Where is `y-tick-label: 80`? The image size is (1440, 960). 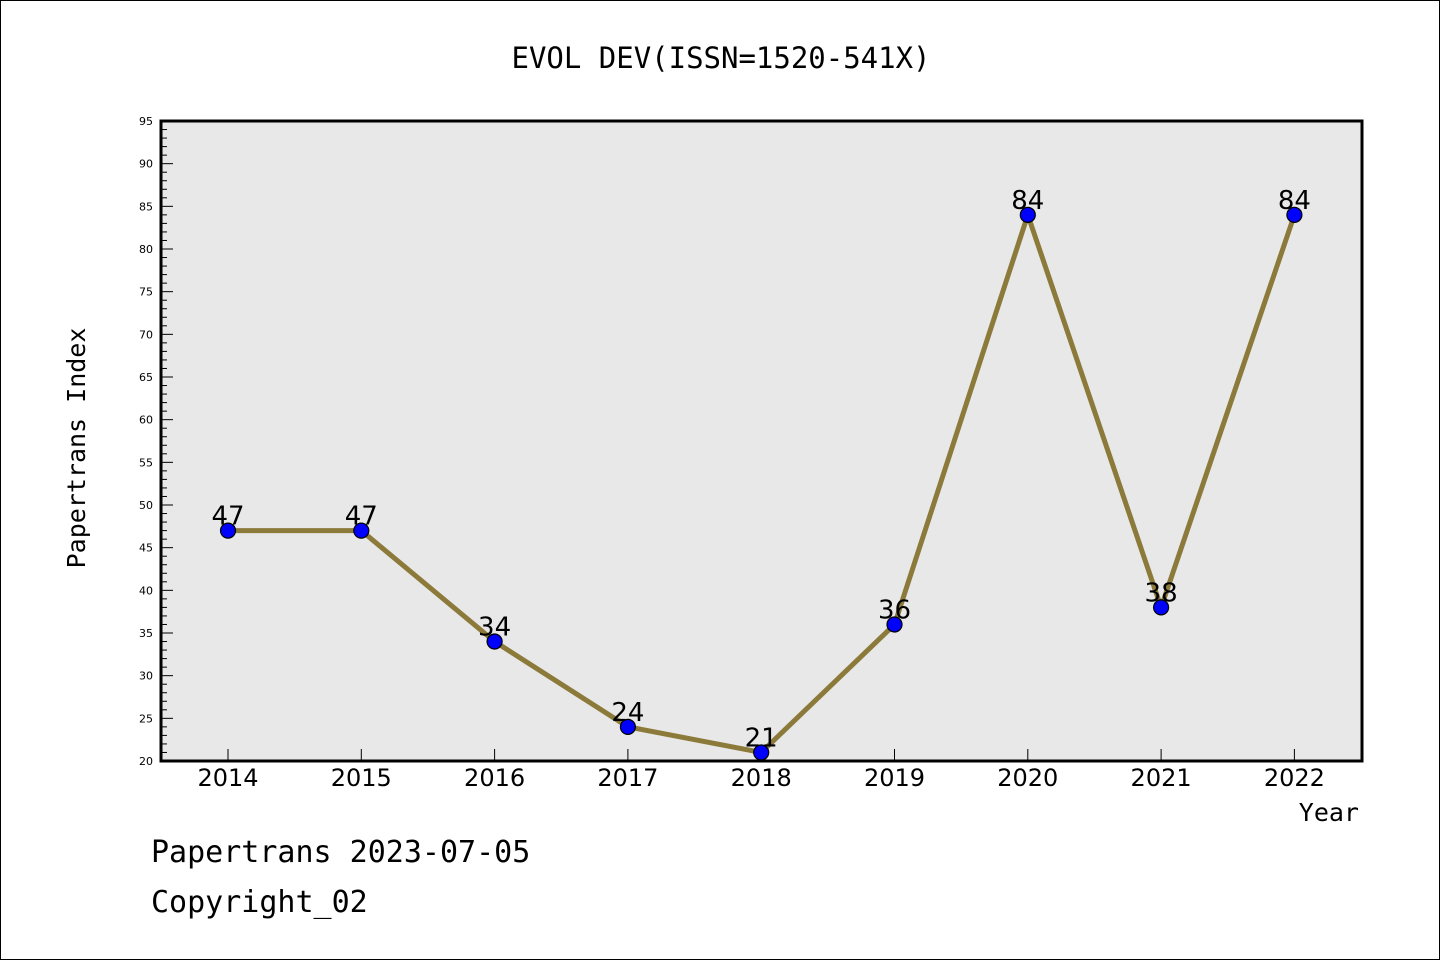 y-tick-label: 80 is located at coordinates (146, 249).